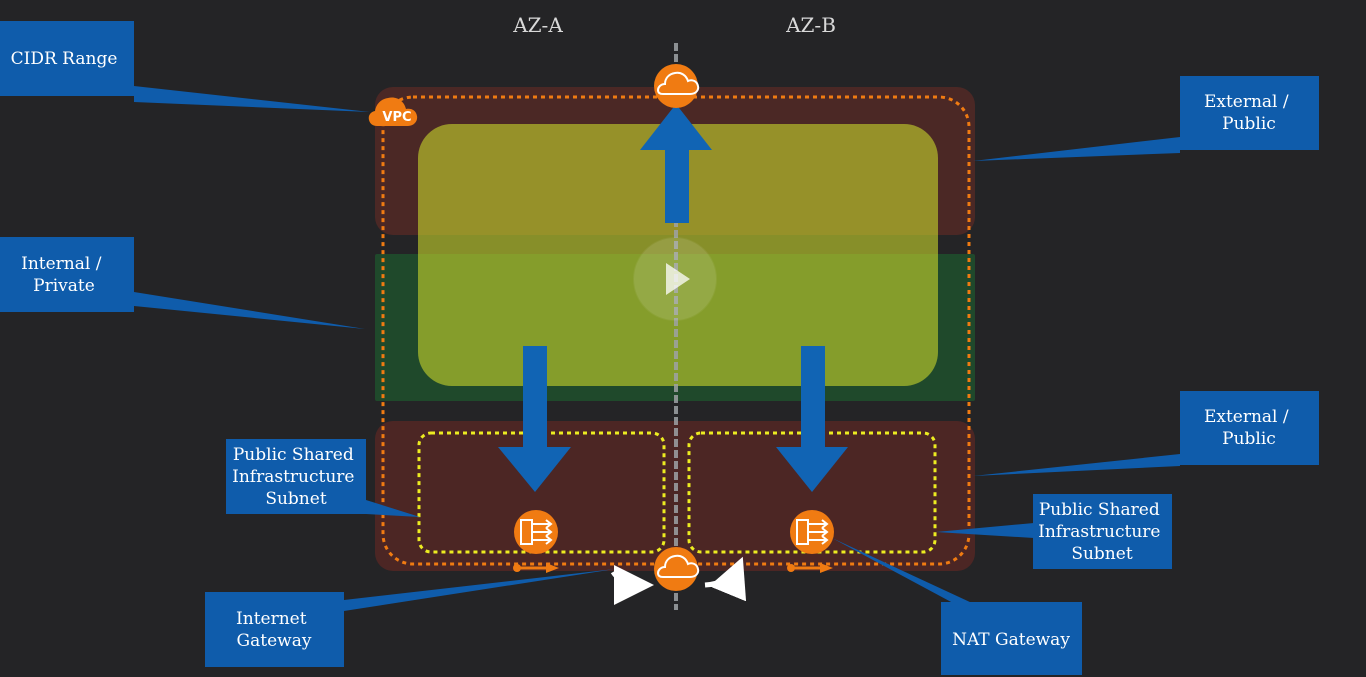  What do you see at coordinates (985, 530) in the screenshot?
I see `public-subnet-right-pointer` at bounding box center [985, 530].